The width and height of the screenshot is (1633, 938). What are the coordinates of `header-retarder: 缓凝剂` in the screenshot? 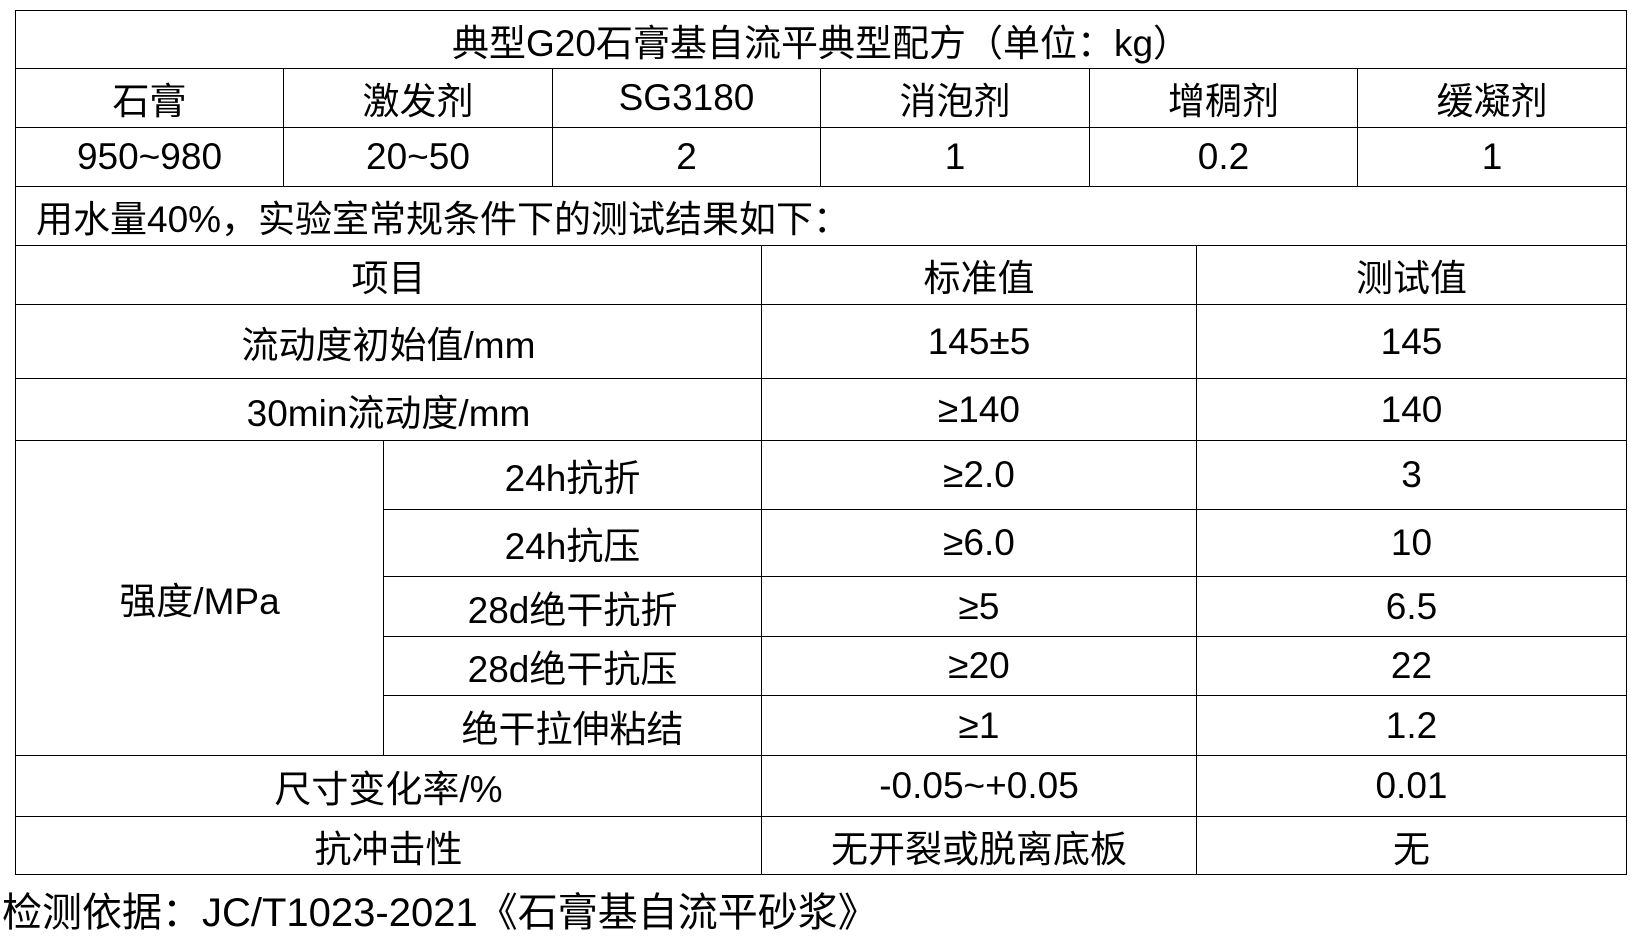 It's located at (1492, 98).